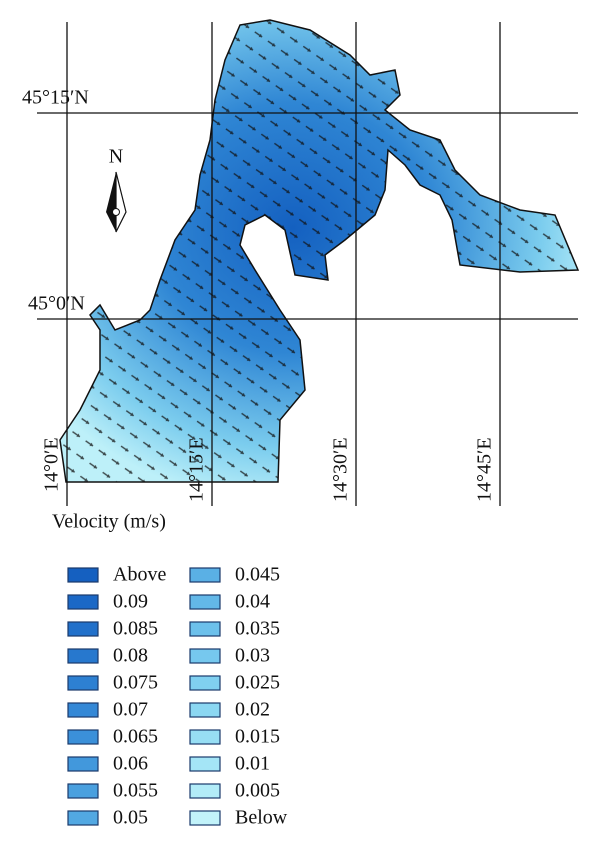 This screenshot has width=600, height=853. Describe the element at coordinates (252, 710) in the screenshot. I see `legend-label: 0.02` at that location.